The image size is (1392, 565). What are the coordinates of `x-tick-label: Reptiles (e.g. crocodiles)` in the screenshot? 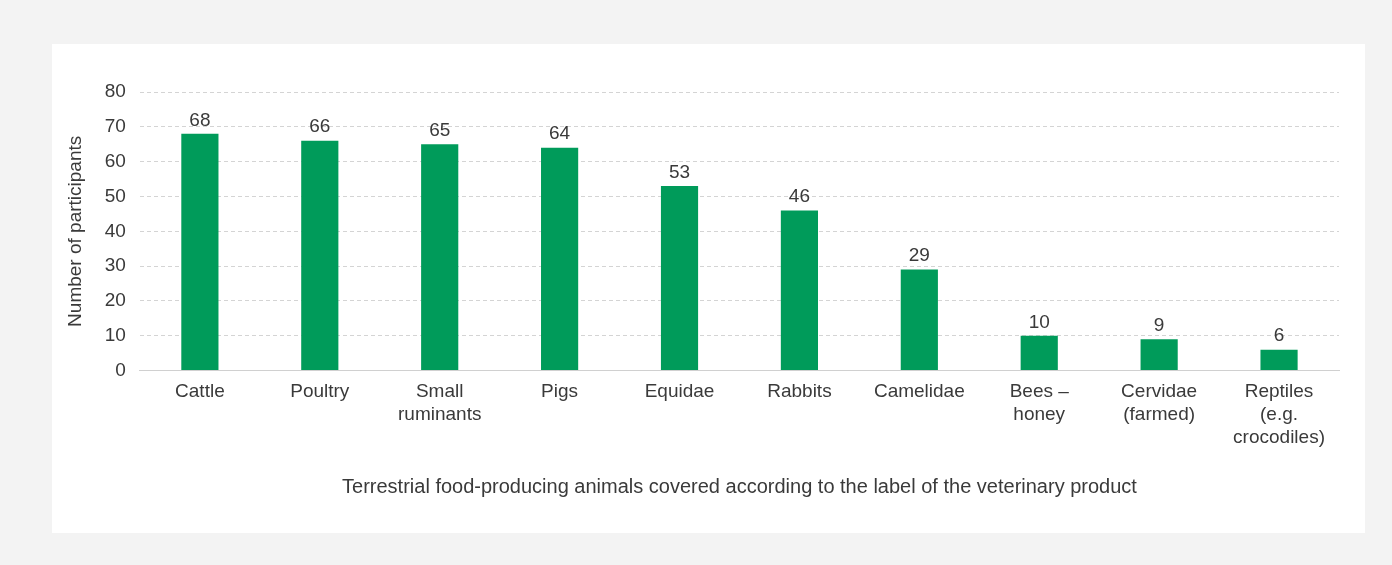 It's located at (1279, 413).